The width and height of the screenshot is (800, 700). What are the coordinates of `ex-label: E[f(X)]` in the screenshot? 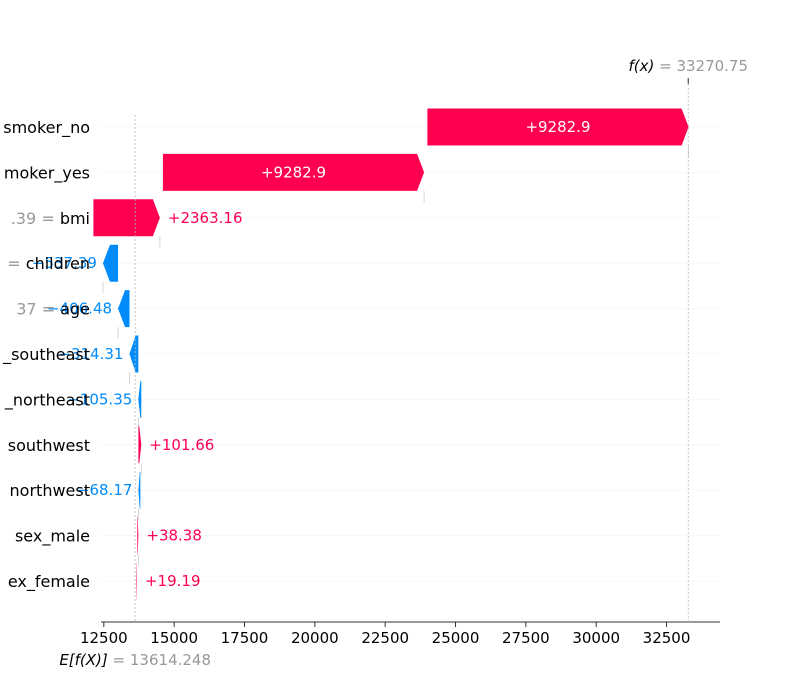 It's located at (83, 660).